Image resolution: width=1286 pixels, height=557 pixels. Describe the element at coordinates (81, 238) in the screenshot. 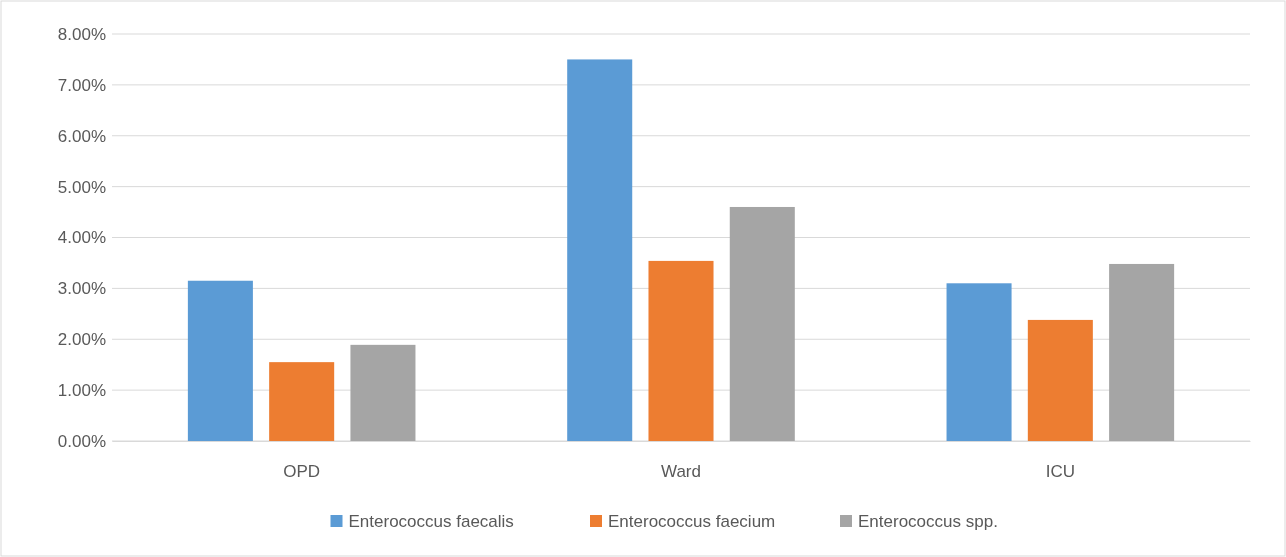

I see `y-tick-label: 4.00%` at that location.